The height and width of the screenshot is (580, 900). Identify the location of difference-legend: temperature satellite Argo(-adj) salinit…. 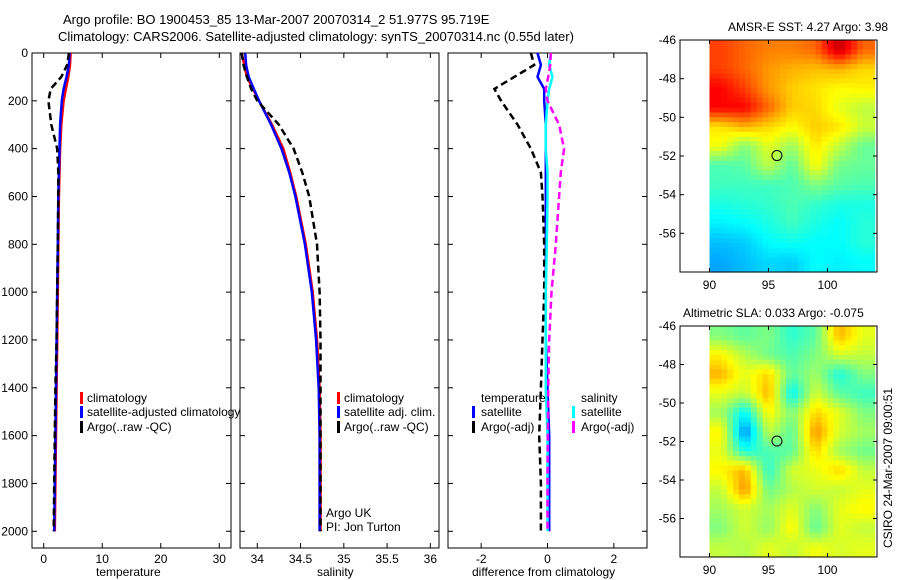
(553, 412).